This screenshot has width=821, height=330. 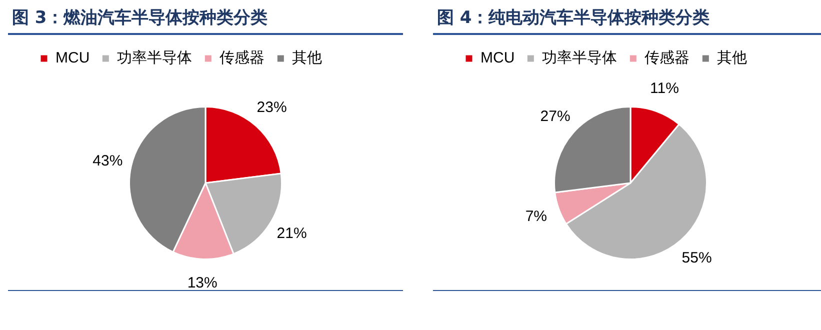 I want to click on data-label: 7%, so click(x=536, y=217).